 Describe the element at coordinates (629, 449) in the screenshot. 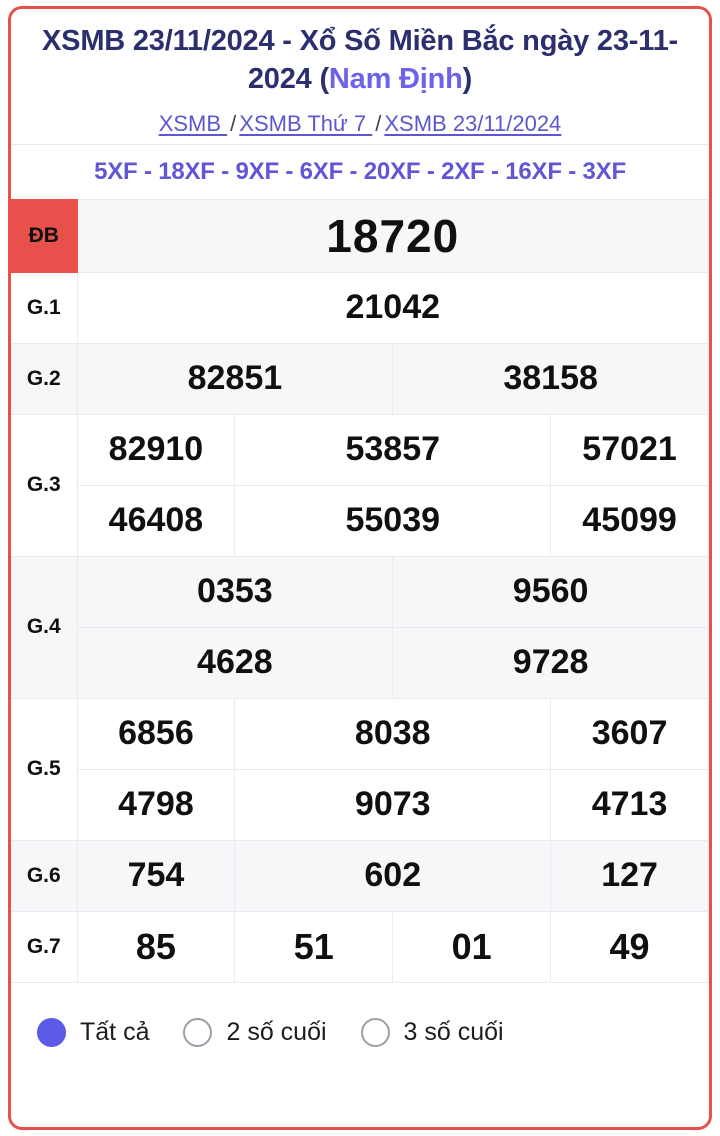

I see `prize-value-g3-2: 57021` at that location.